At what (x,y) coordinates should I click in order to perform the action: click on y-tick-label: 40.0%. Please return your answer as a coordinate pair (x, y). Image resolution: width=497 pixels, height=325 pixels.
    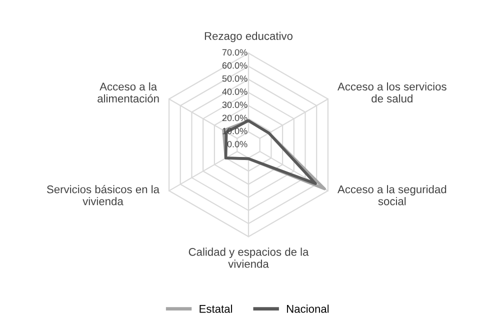
    Looking at the image, I should click on (235, 91).